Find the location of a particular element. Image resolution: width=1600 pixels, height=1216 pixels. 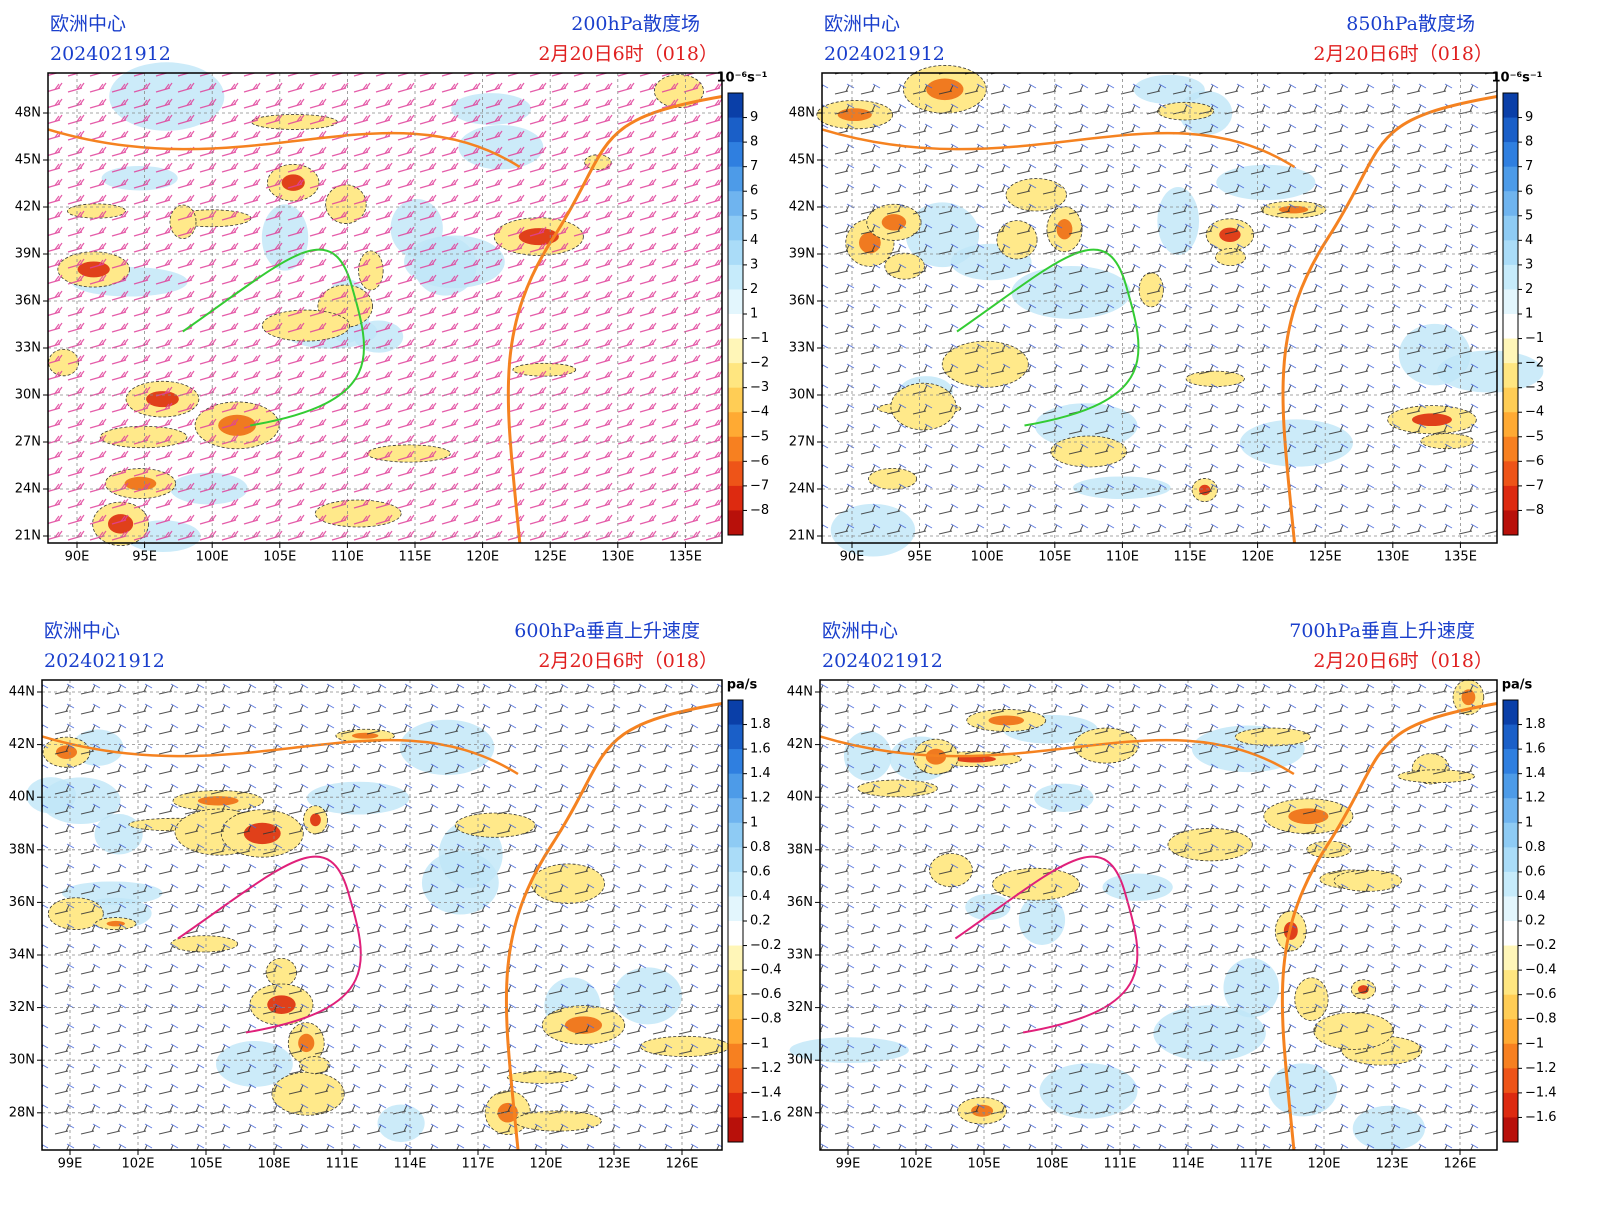

x-tick-label: 108E is located at coordinates (273, 1164).